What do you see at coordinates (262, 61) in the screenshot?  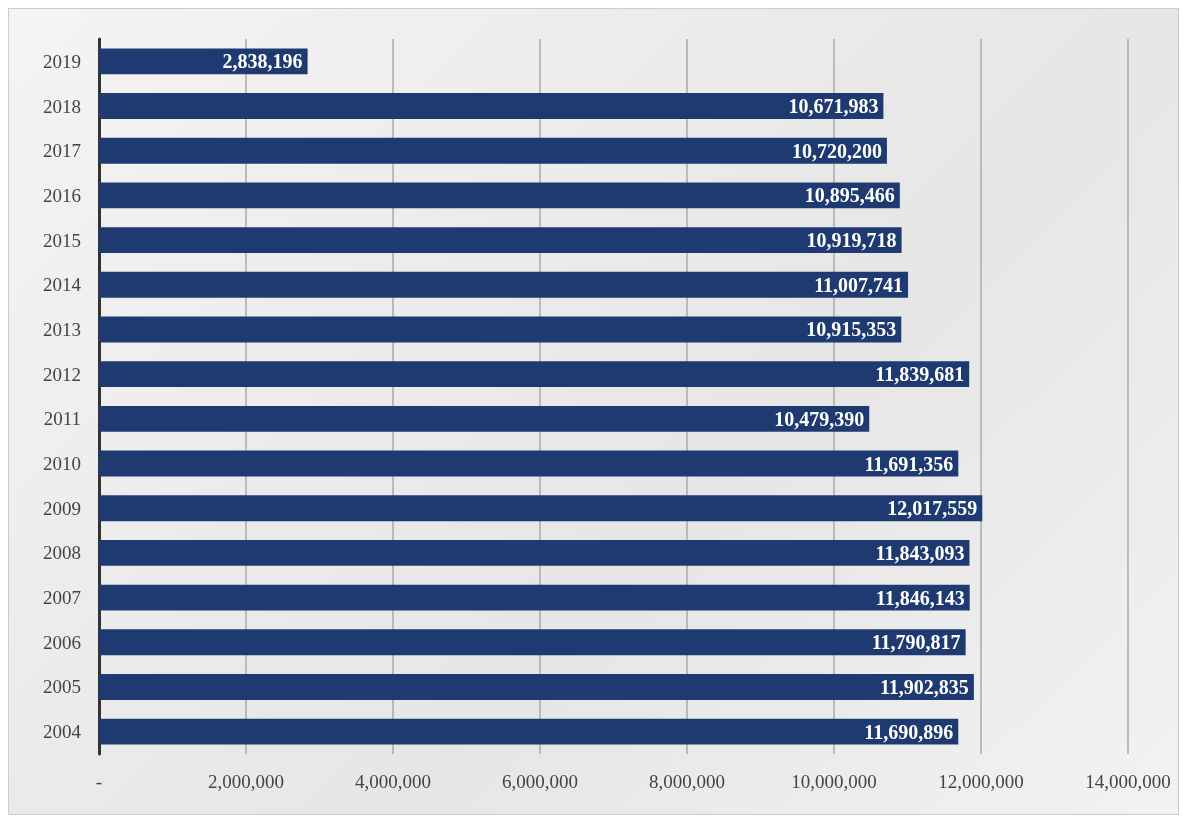 I see `data-label: 2,838,196` at bounding box center [262, 61].